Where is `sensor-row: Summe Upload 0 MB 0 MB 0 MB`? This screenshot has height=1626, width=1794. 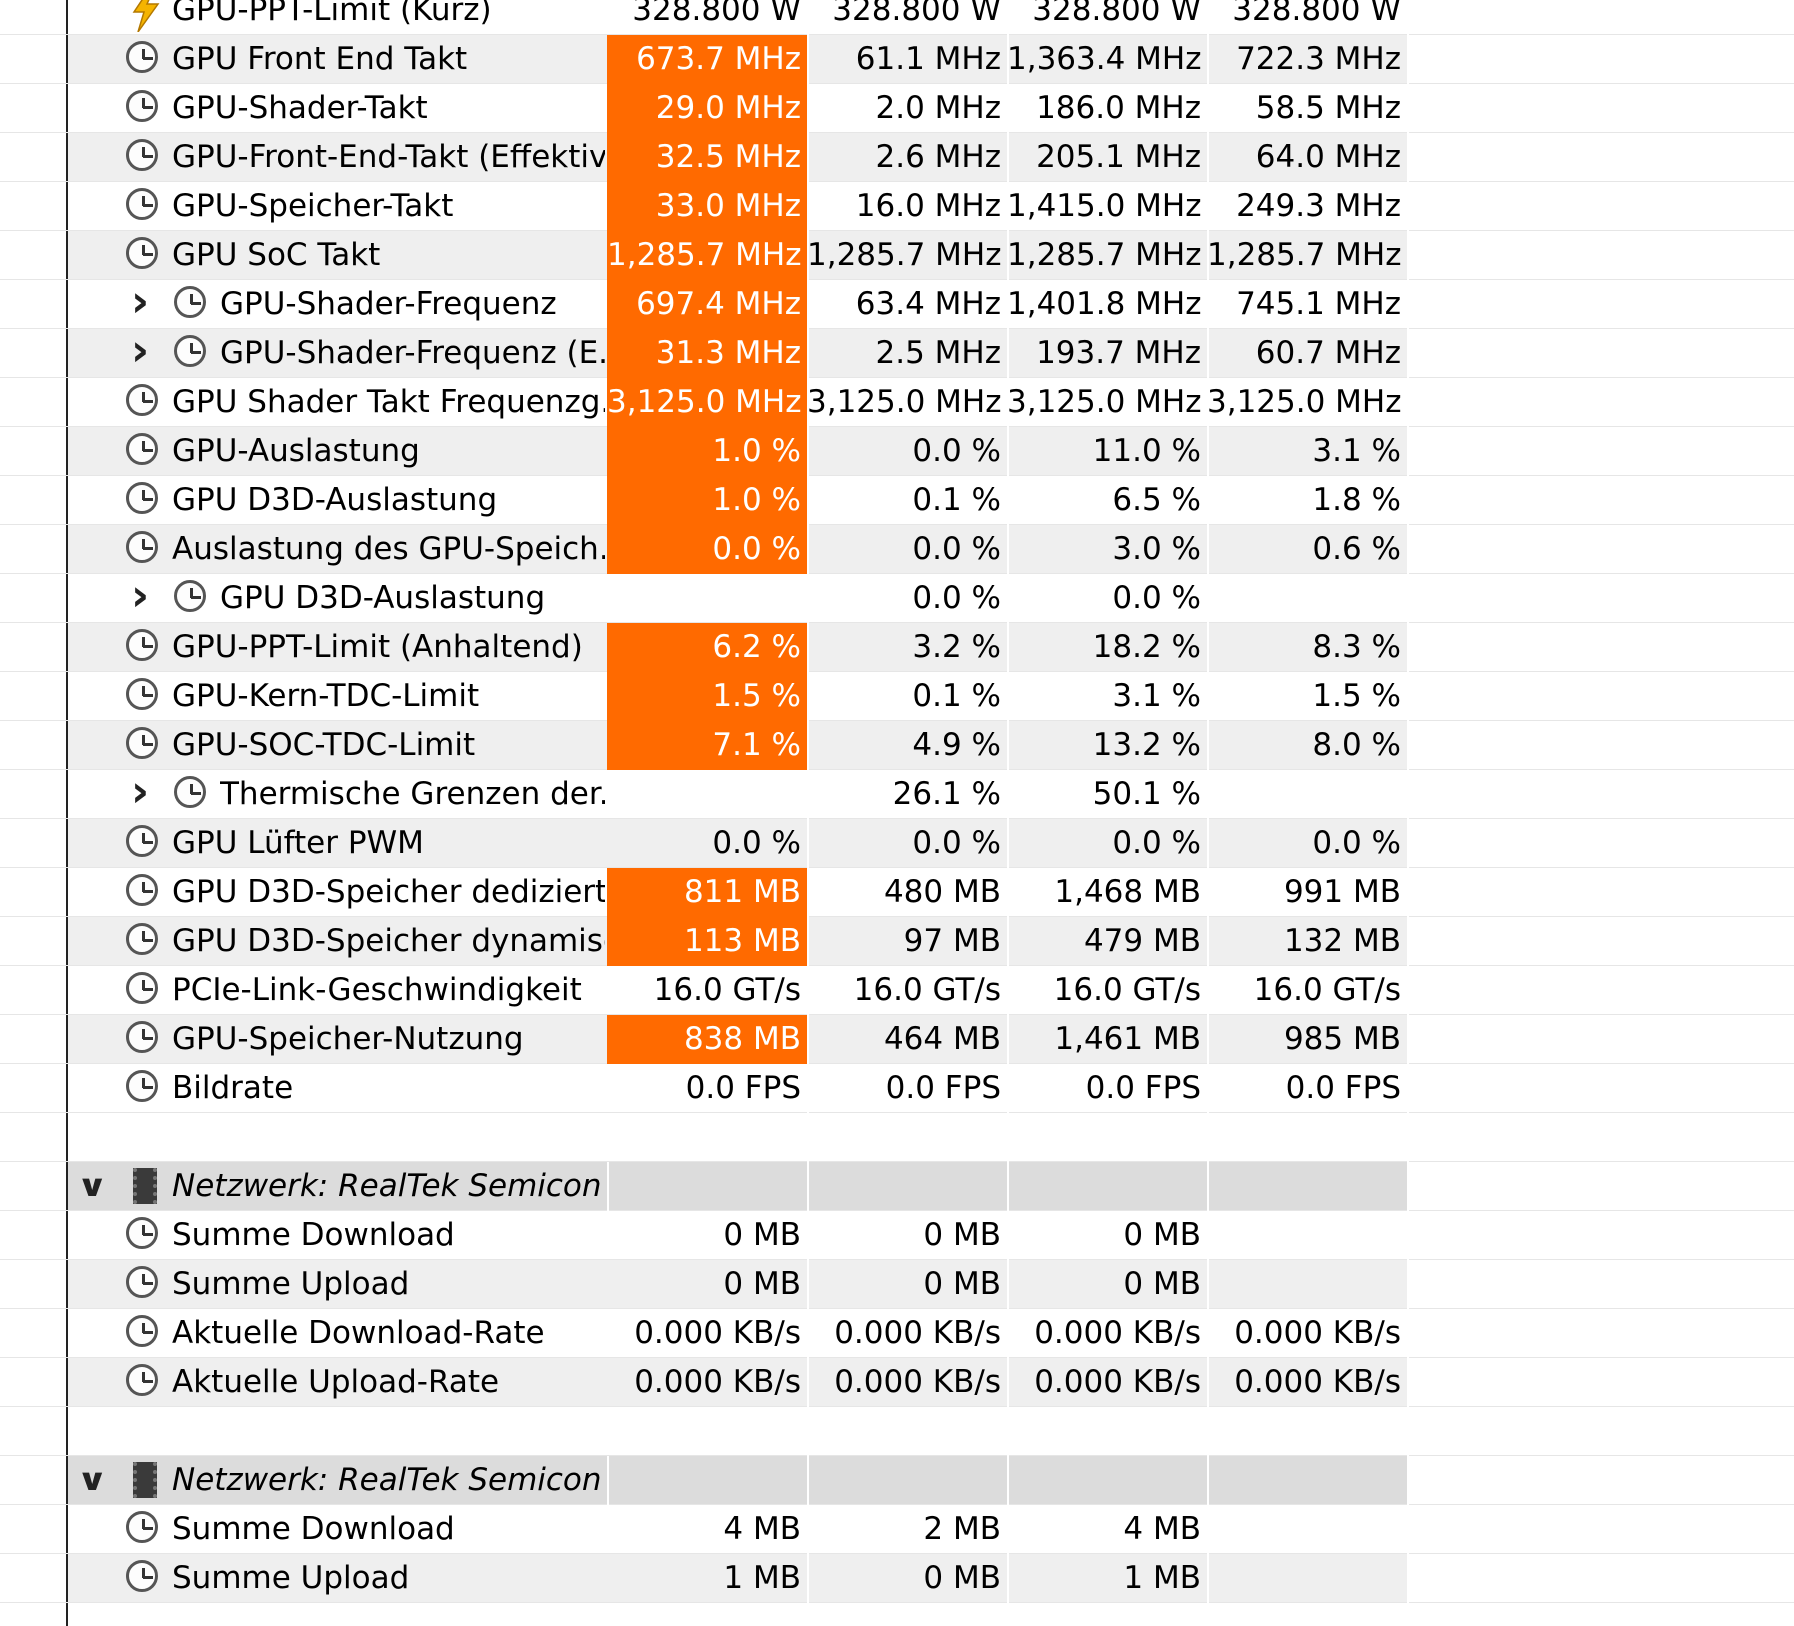 sensor-row: Summe Upload 0 MB 0 MB 0 MB is located at coordinates (897, 1284).